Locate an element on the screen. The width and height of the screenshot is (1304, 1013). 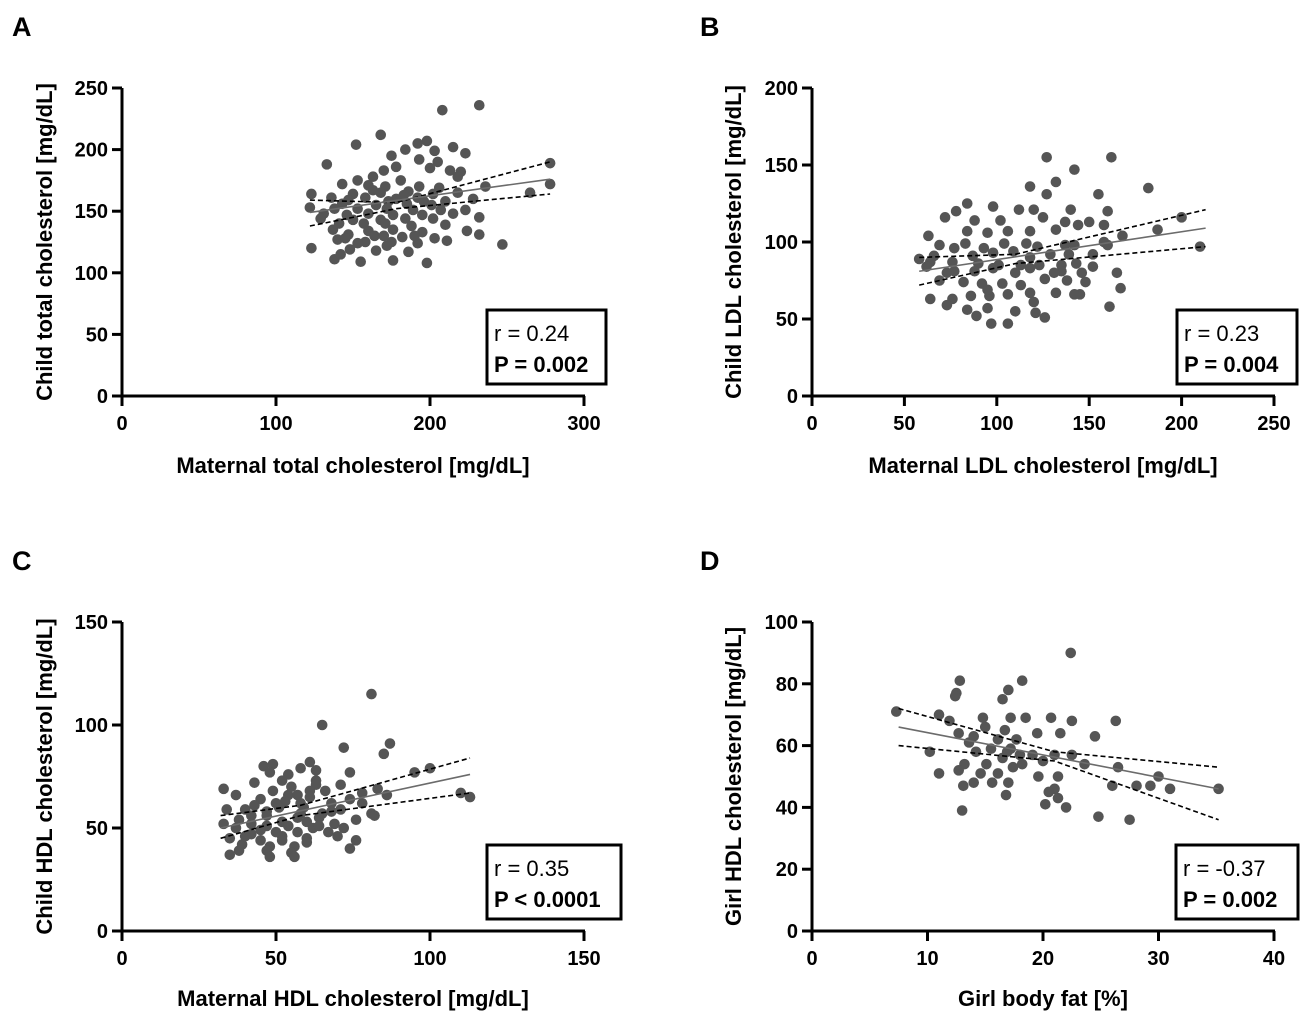
x-tick-label: 20 is located at coordinates (1043, 959).